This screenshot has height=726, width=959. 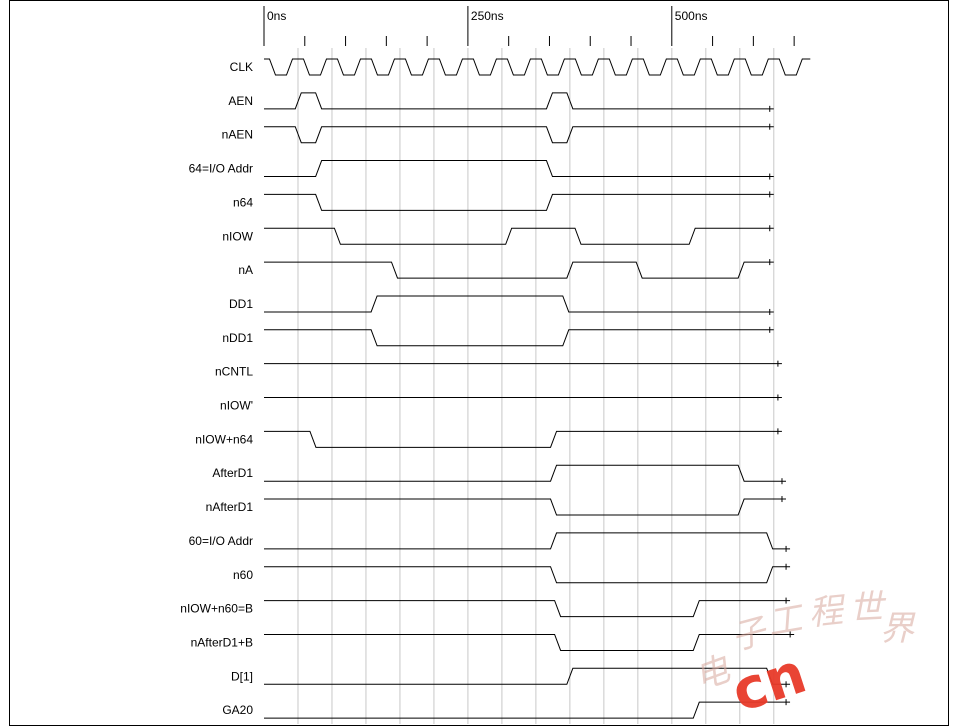 What do you see at coordinates (525, 473) in the screenshot?
I see `waveform-afterd1` at bounding box center [525, 473].